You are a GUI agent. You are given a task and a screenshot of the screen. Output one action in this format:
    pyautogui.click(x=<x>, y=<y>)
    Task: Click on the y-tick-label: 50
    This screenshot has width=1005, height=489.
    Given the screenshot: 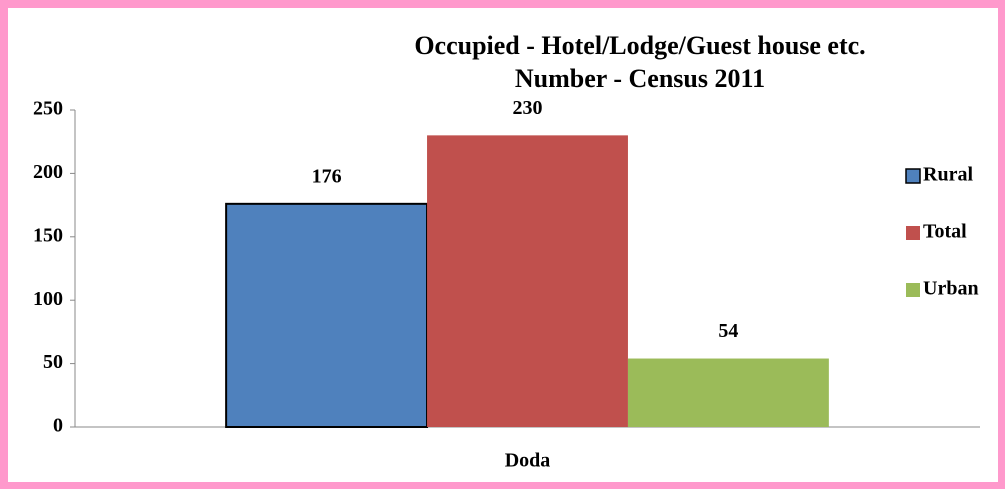 What is the action you would take?
    pyautogui.click(x=53, y=362)
    